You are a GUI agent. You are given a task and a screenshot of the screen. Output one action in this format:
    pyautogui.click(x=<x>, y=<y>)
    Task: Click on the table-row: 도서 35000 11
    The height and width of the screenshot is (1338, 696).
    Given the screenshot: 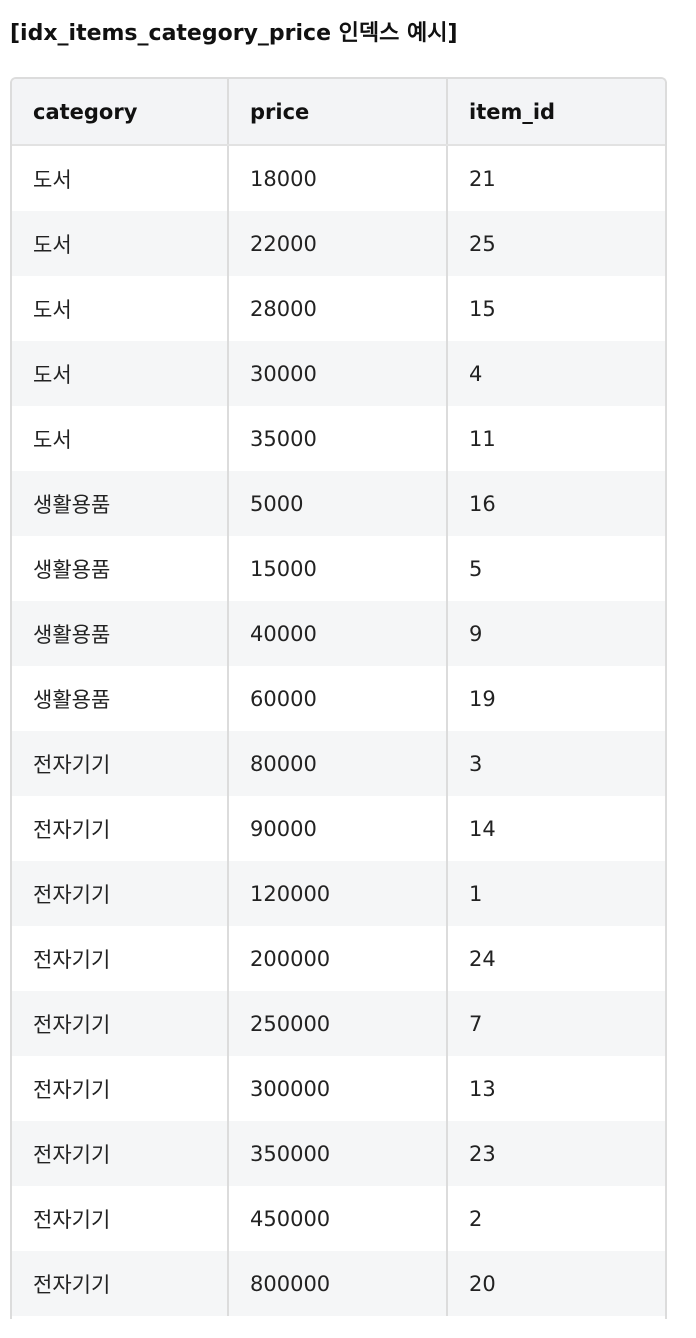 What is the action you would take?
    pyautogui.click(x=338, y=438)
    